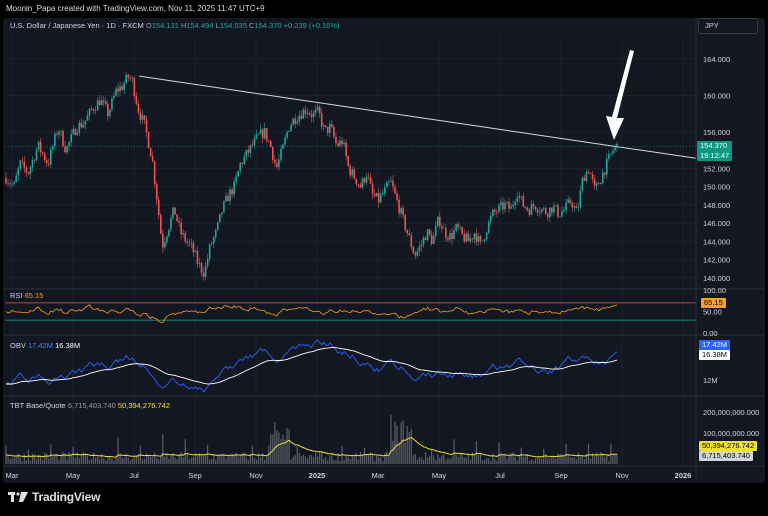  I want to click on rsi-line, so click(311, 314).